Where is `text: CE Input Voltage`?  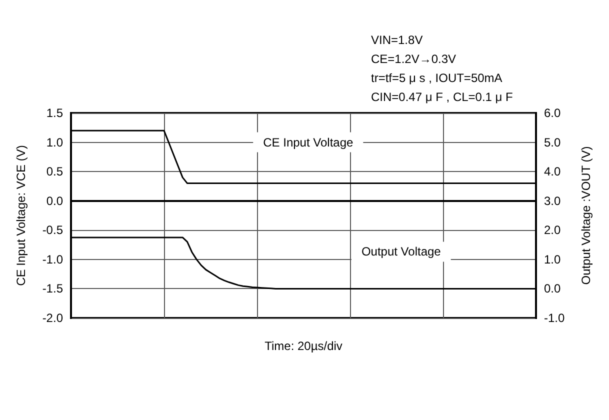
text: CE Input Voltage is located at coordinates (308, 142).